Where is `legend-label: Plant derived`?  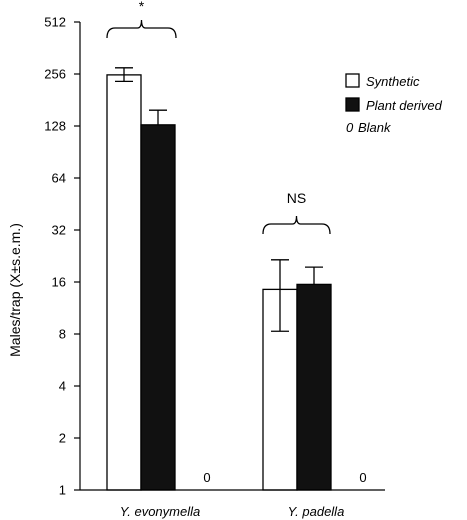 legend-label: Plant derived is located at coordinates (404, 105).